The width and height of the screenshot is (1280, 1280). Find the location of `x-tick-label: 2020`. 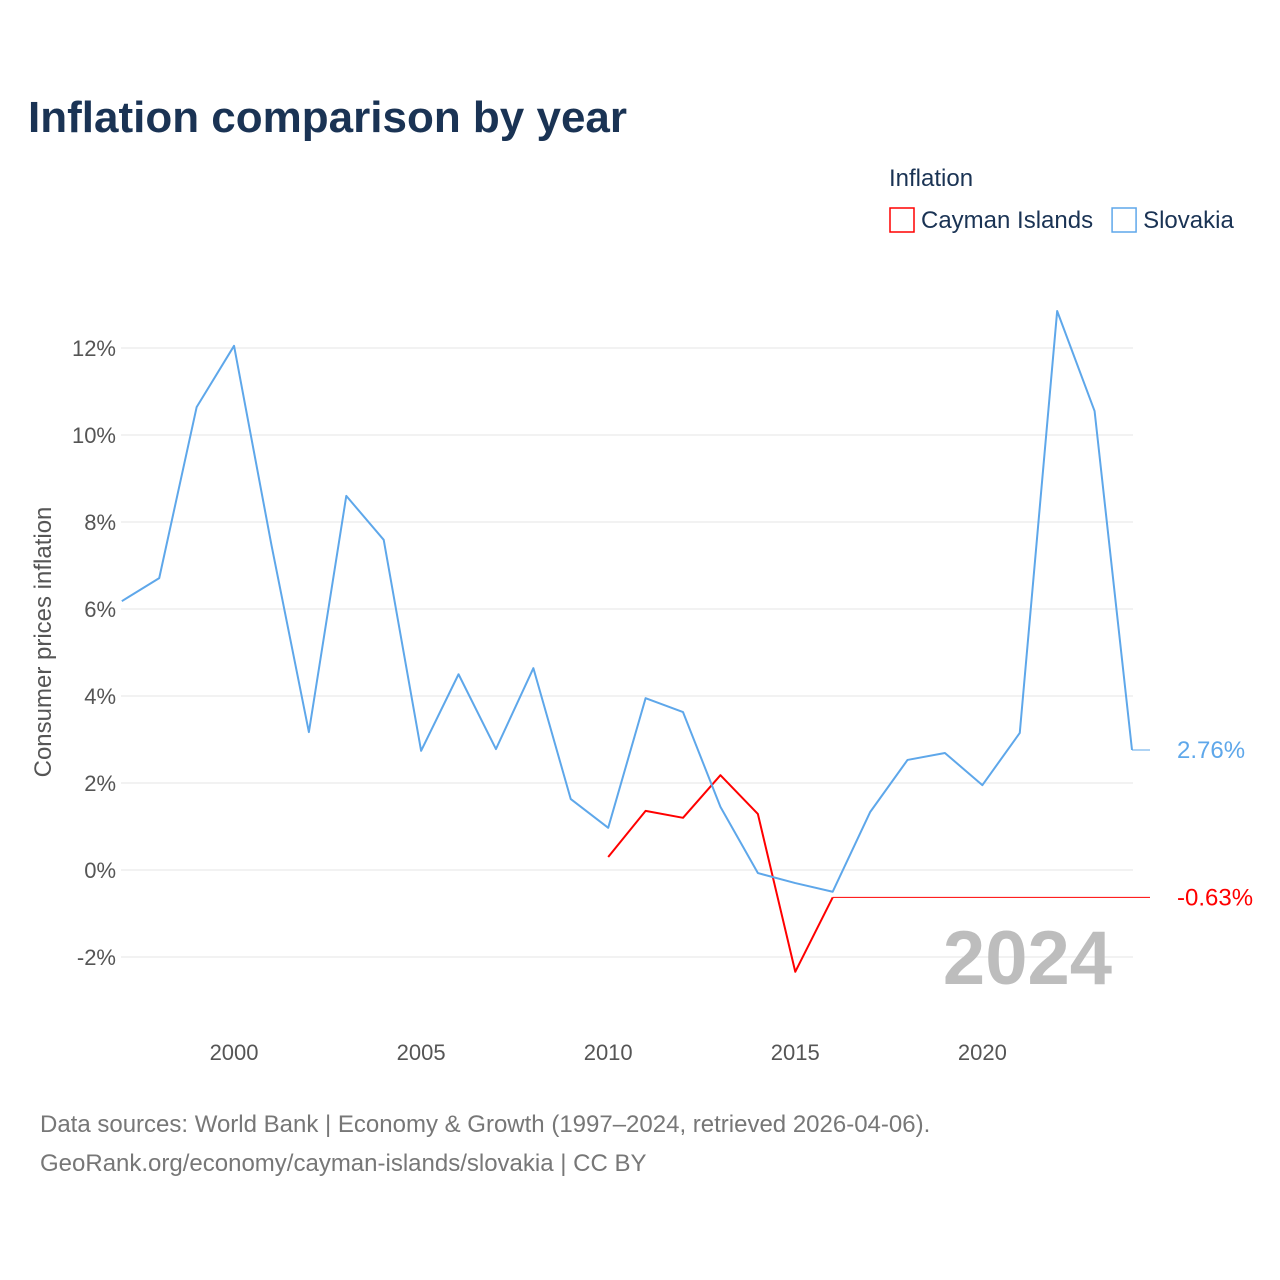

x-tick-label: 2020 is located at coordinates (982, 1052).